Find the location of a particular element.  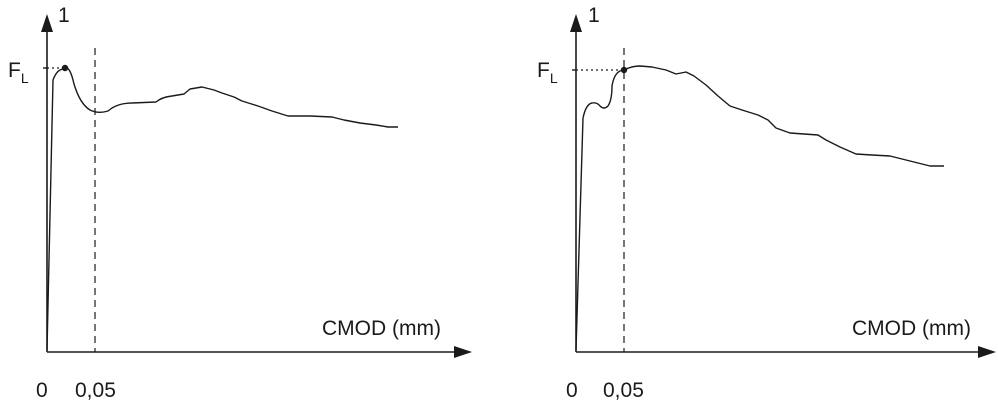

left-tick-origin: 0 is located at coordinates (42, 390).